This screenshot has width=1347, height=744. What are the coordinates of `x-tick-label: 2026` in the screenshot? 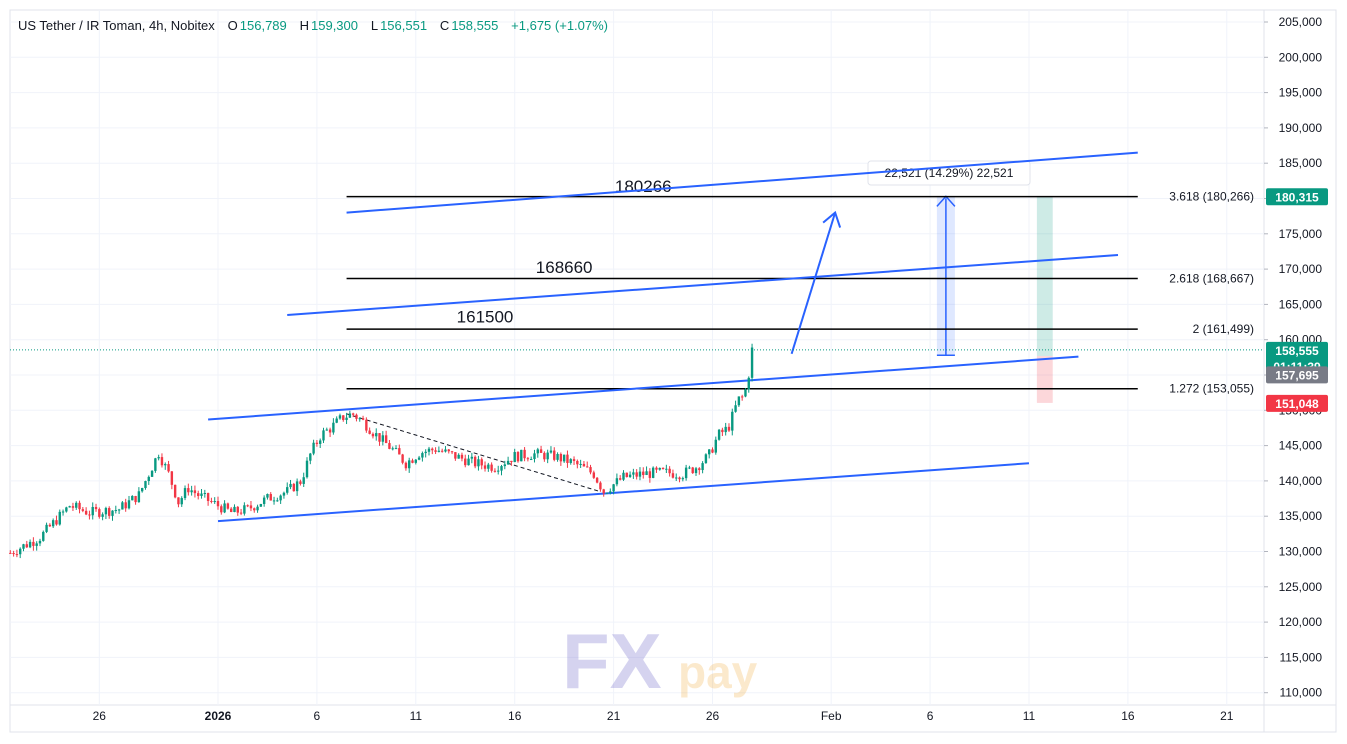 It's located at (218, 716).